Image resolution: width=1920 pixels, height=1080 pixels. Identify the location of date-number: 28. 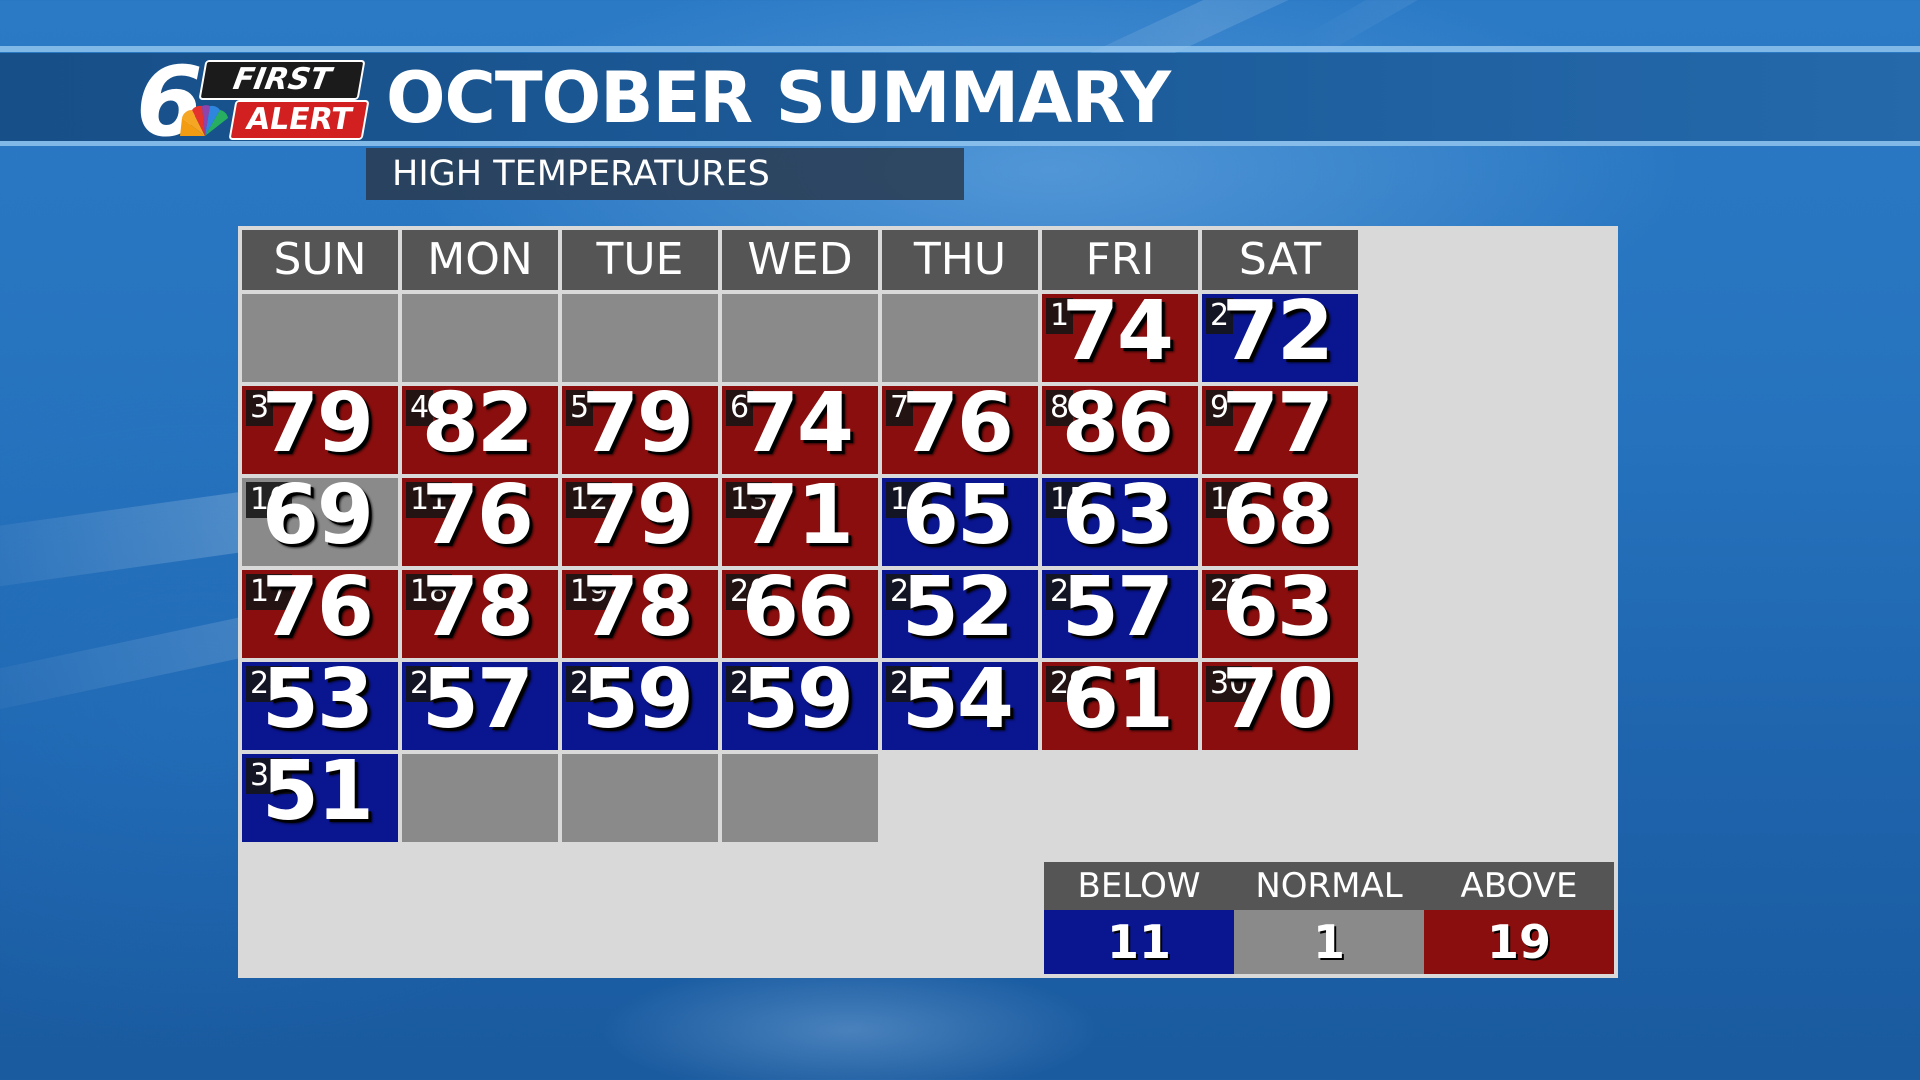
(909, 684).